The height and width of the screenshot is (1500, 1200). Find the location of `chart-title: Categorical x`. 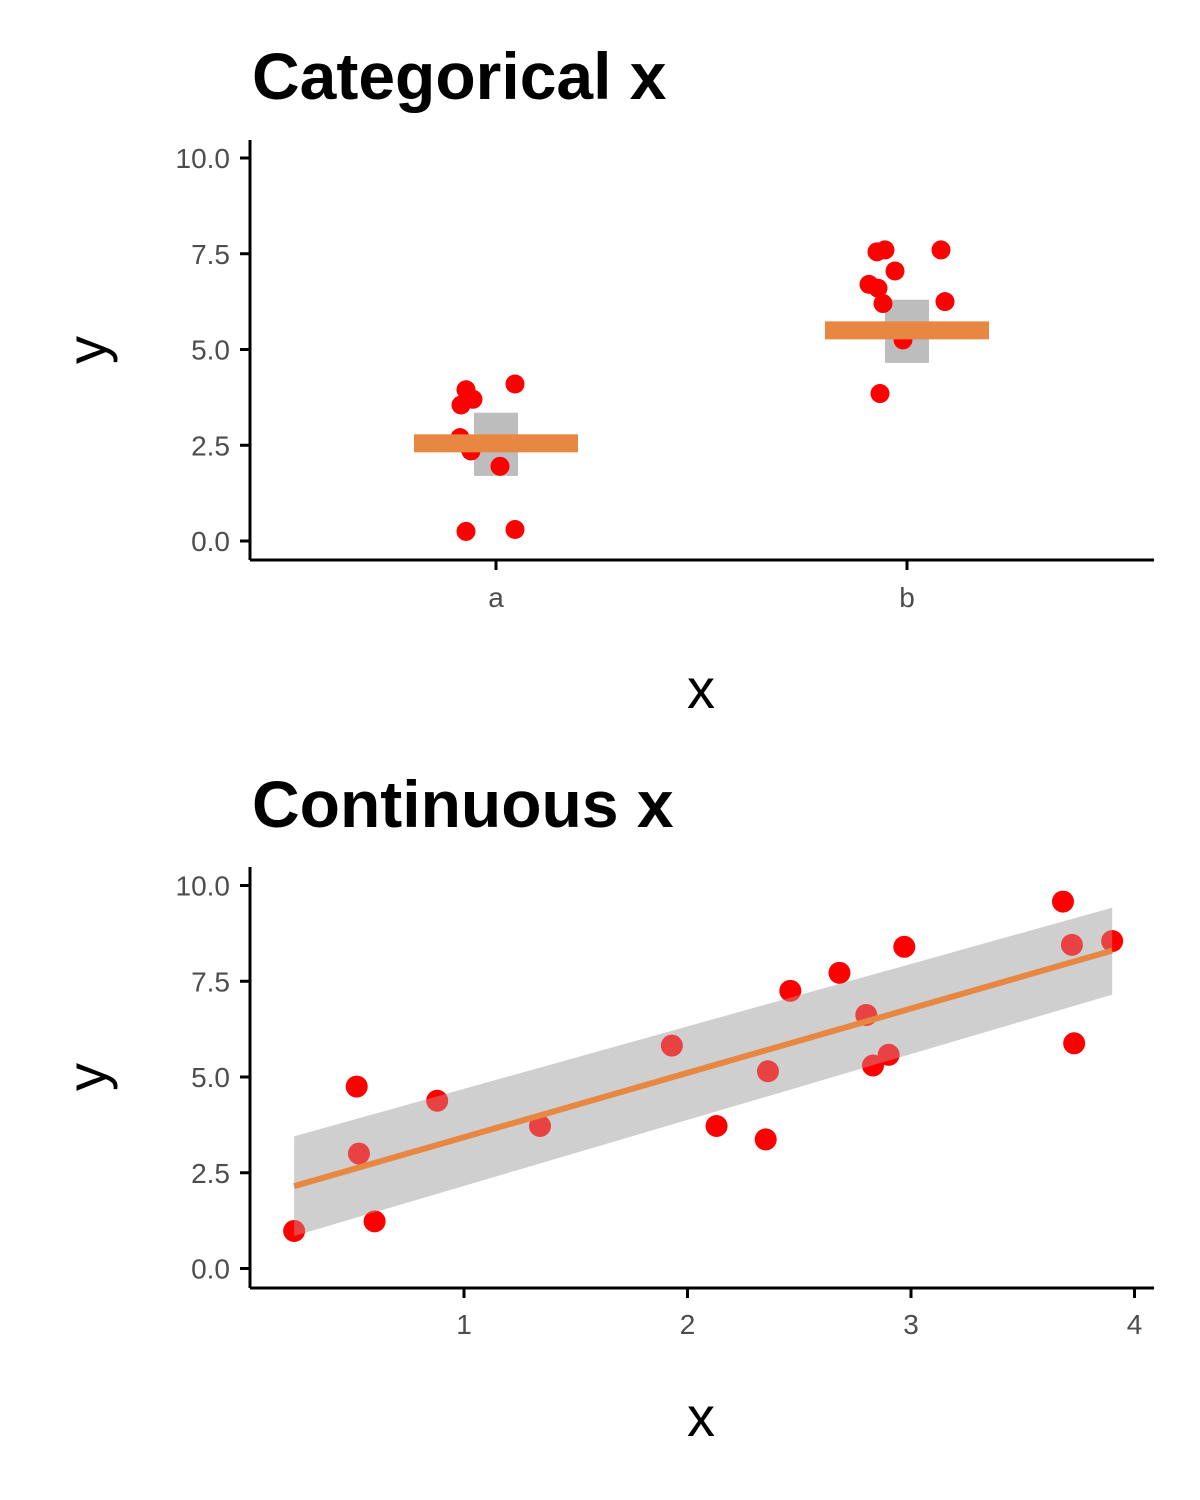

chart-title: Categorical x is located at coordinates (459, 76).